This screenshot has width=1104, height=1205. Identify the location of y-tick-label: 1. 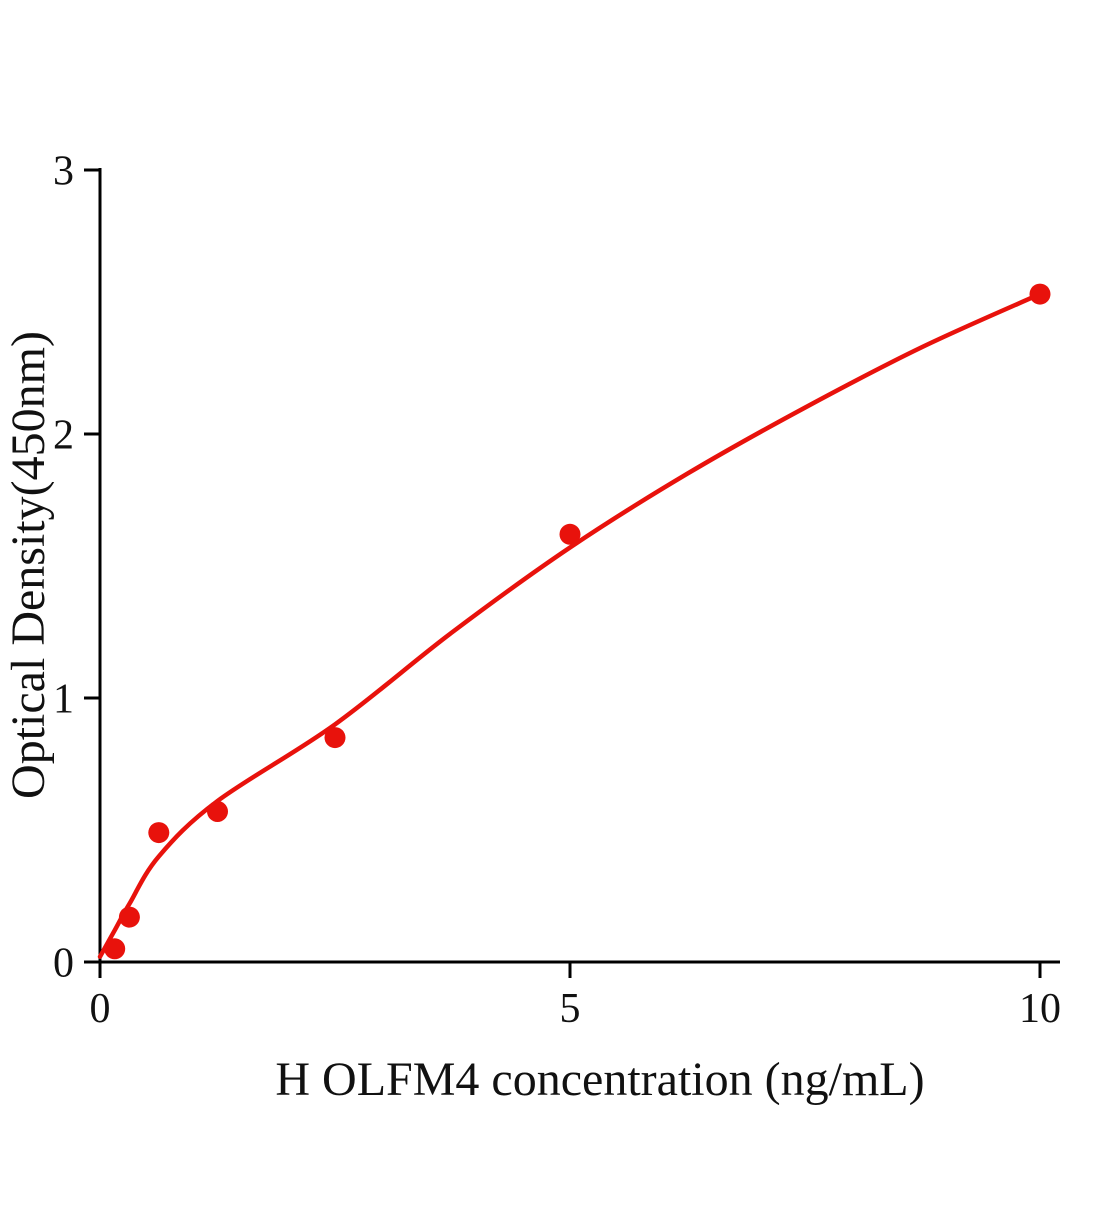
(63, 699).